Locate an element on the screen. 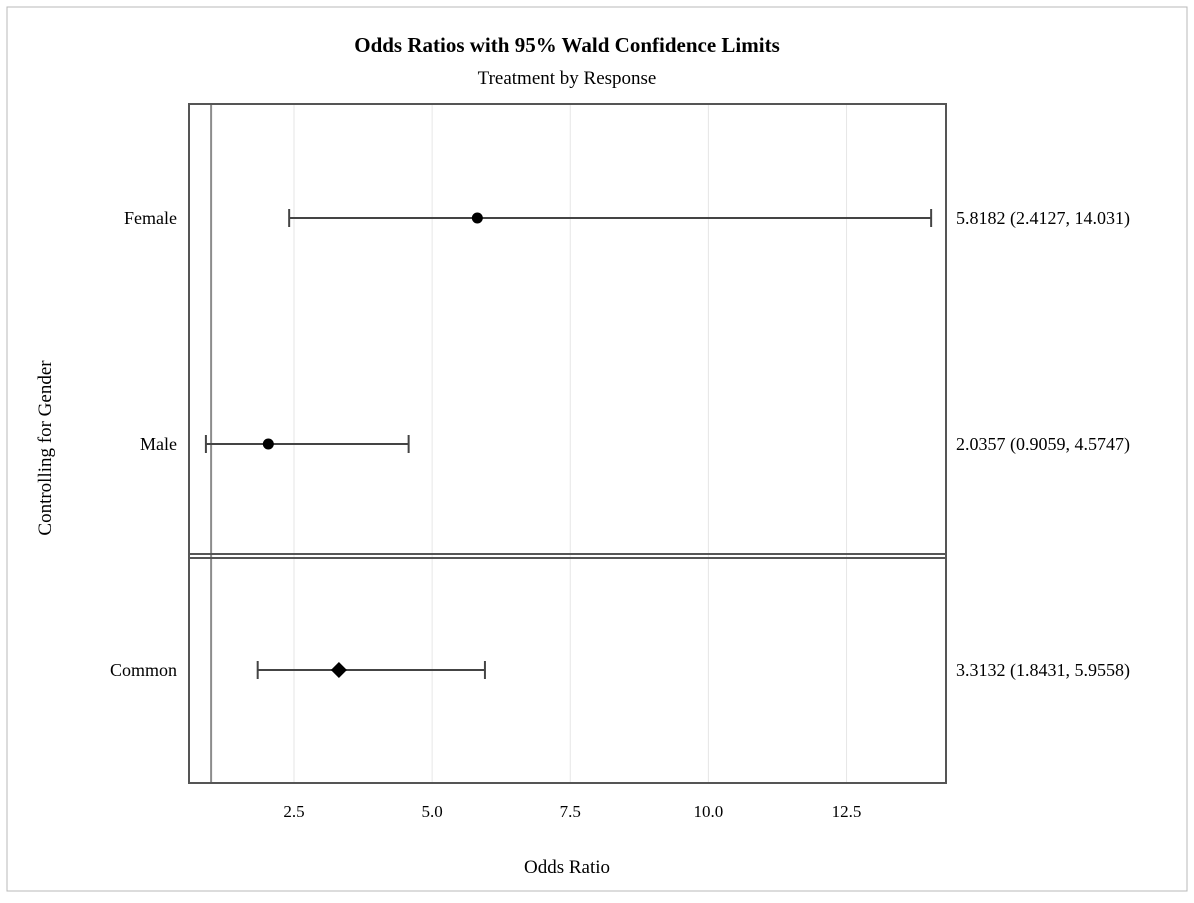 The image size is (1194, 903). y-axis-label: Controlling for Gender is located at coordinates (45, 448).